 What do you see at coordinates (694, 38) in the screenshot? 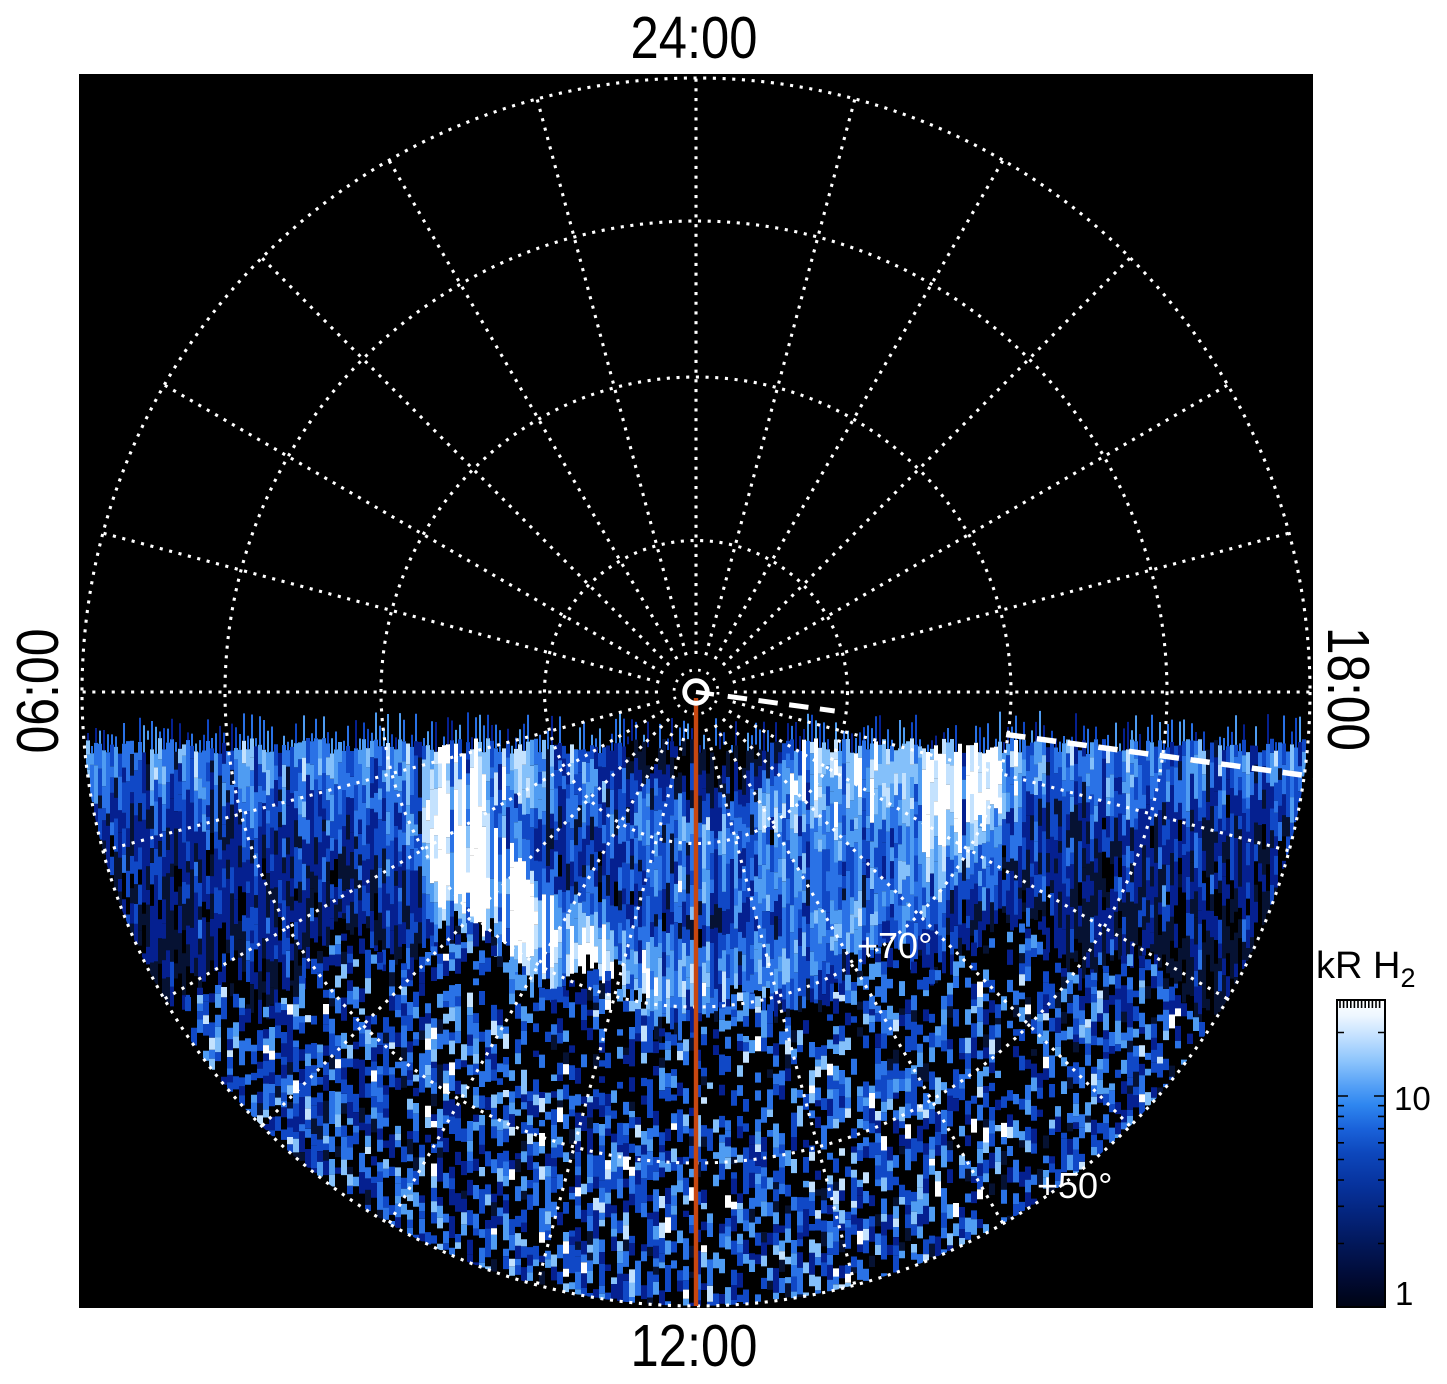
I see `svg-text: 24:00` at bounding box center [694, 38].